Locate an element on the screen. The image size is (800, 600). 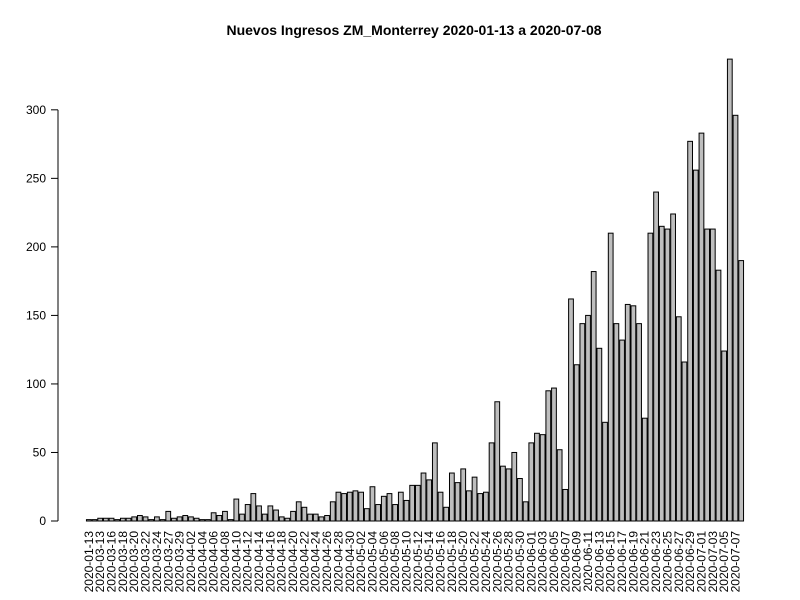
x-tick-label: 2020-05-28 is located at coordinates (509, 562).